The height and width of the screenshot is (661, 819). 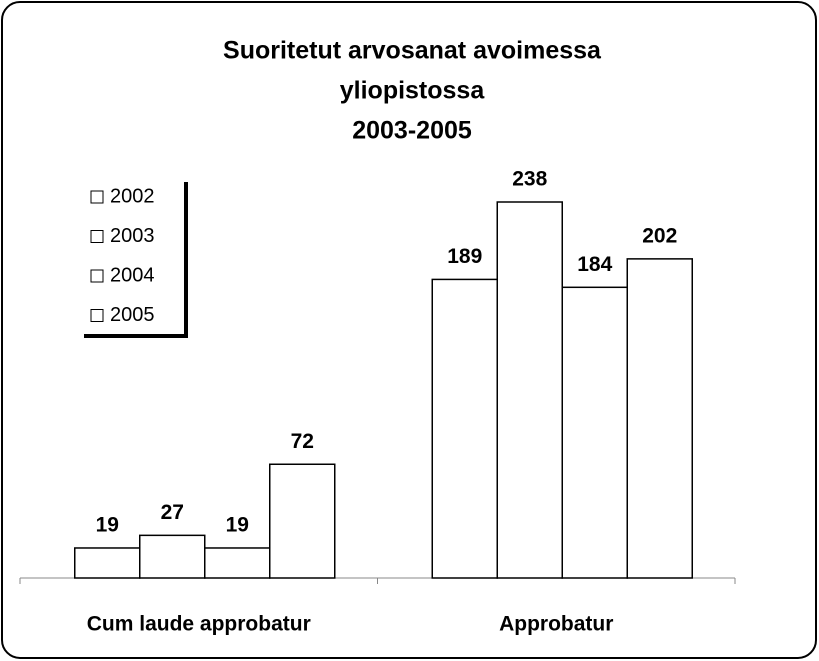 What do you see at coordinates (199, 624) in the screenshot?
I see `x-tick-label: Cum laude approbatur` at bounding box center [199, 624].